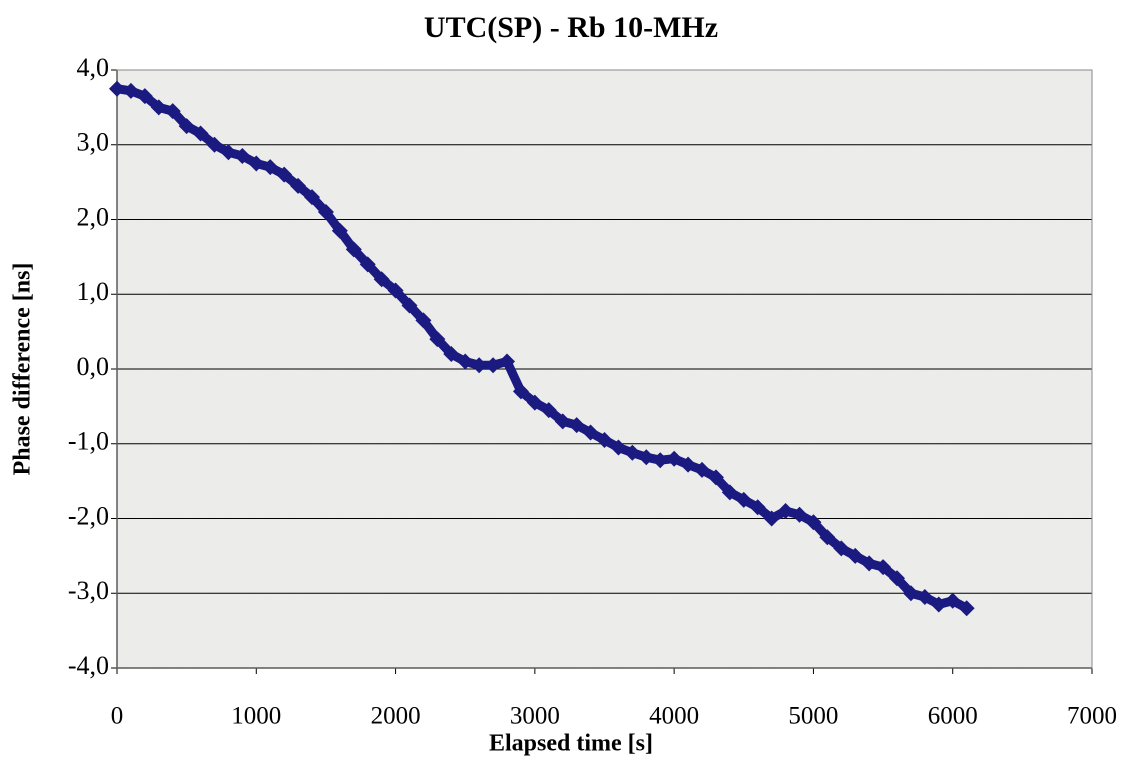  Describe the element at coordinates (93, 67) in the screenshot. I see `y-tick-label: 4,0` at that location.